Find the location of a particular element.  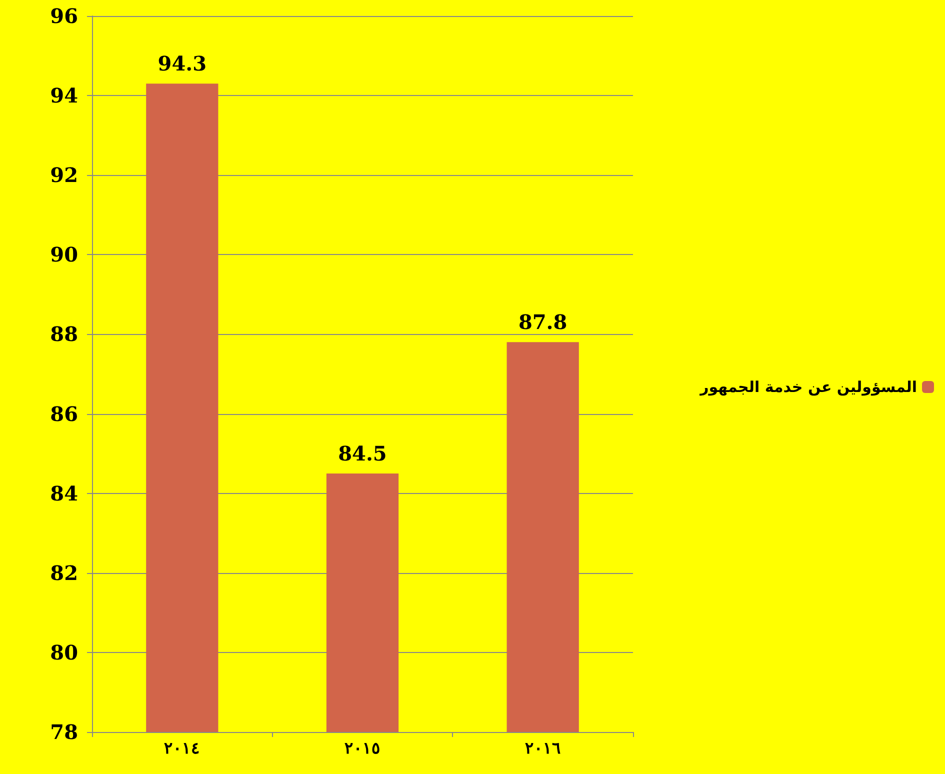

y-tick-label: 86 is located at coordinates (64, 414).